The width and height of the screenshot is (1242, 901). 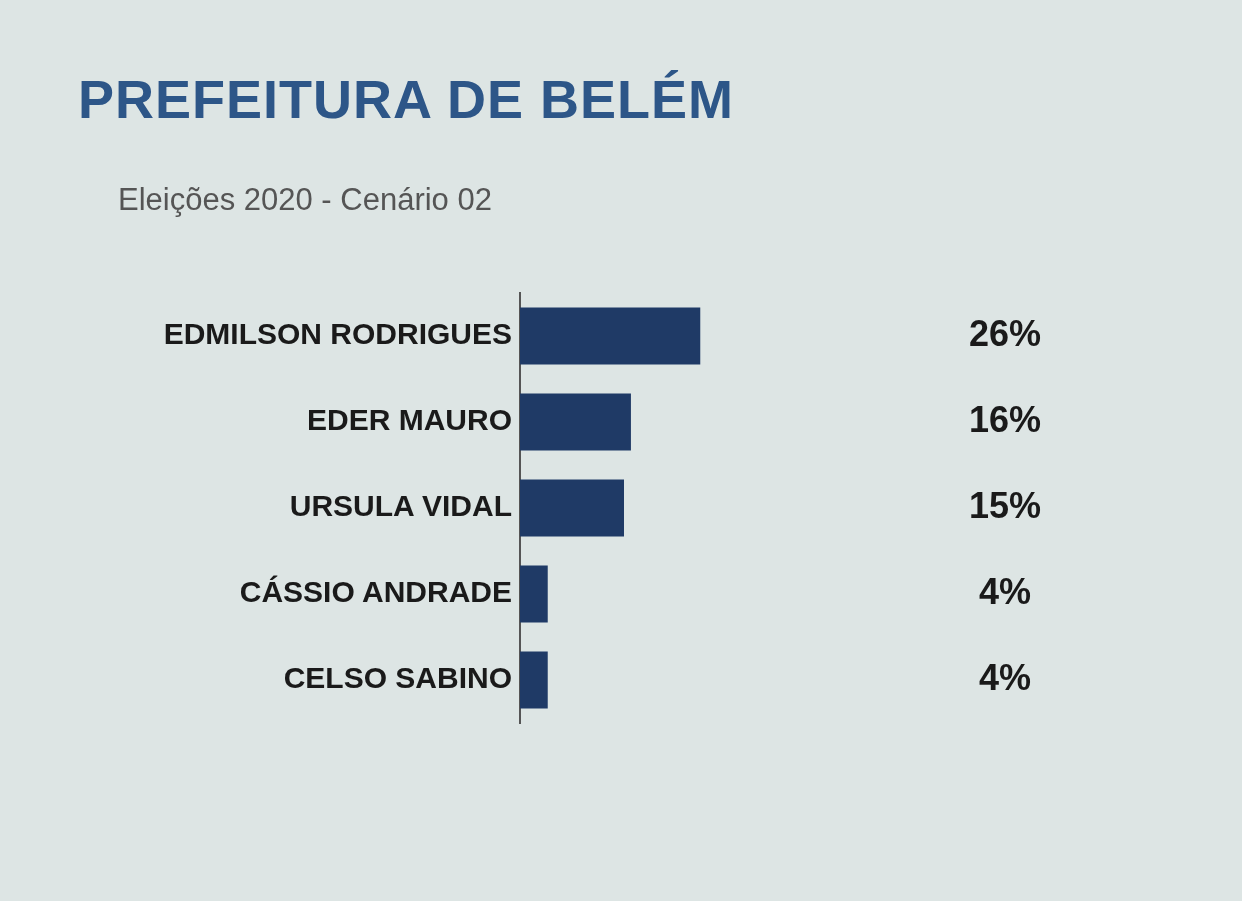 I want to click on y-tick-label: URSULA VIDAL, so click(x=400, y=506).